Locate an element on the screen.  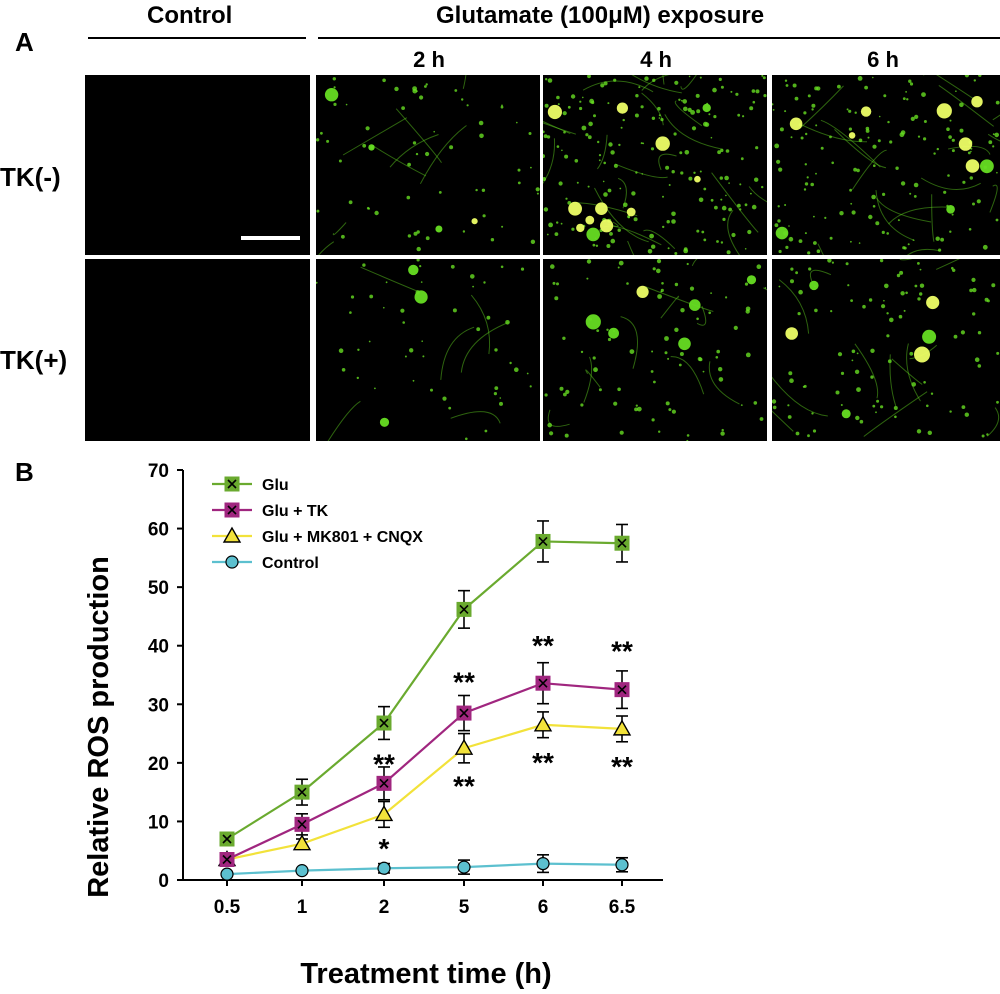
chart-legend: Glu Glu + TK Glu + MK801 + CNQX Control is located at coordinates (317, 524).